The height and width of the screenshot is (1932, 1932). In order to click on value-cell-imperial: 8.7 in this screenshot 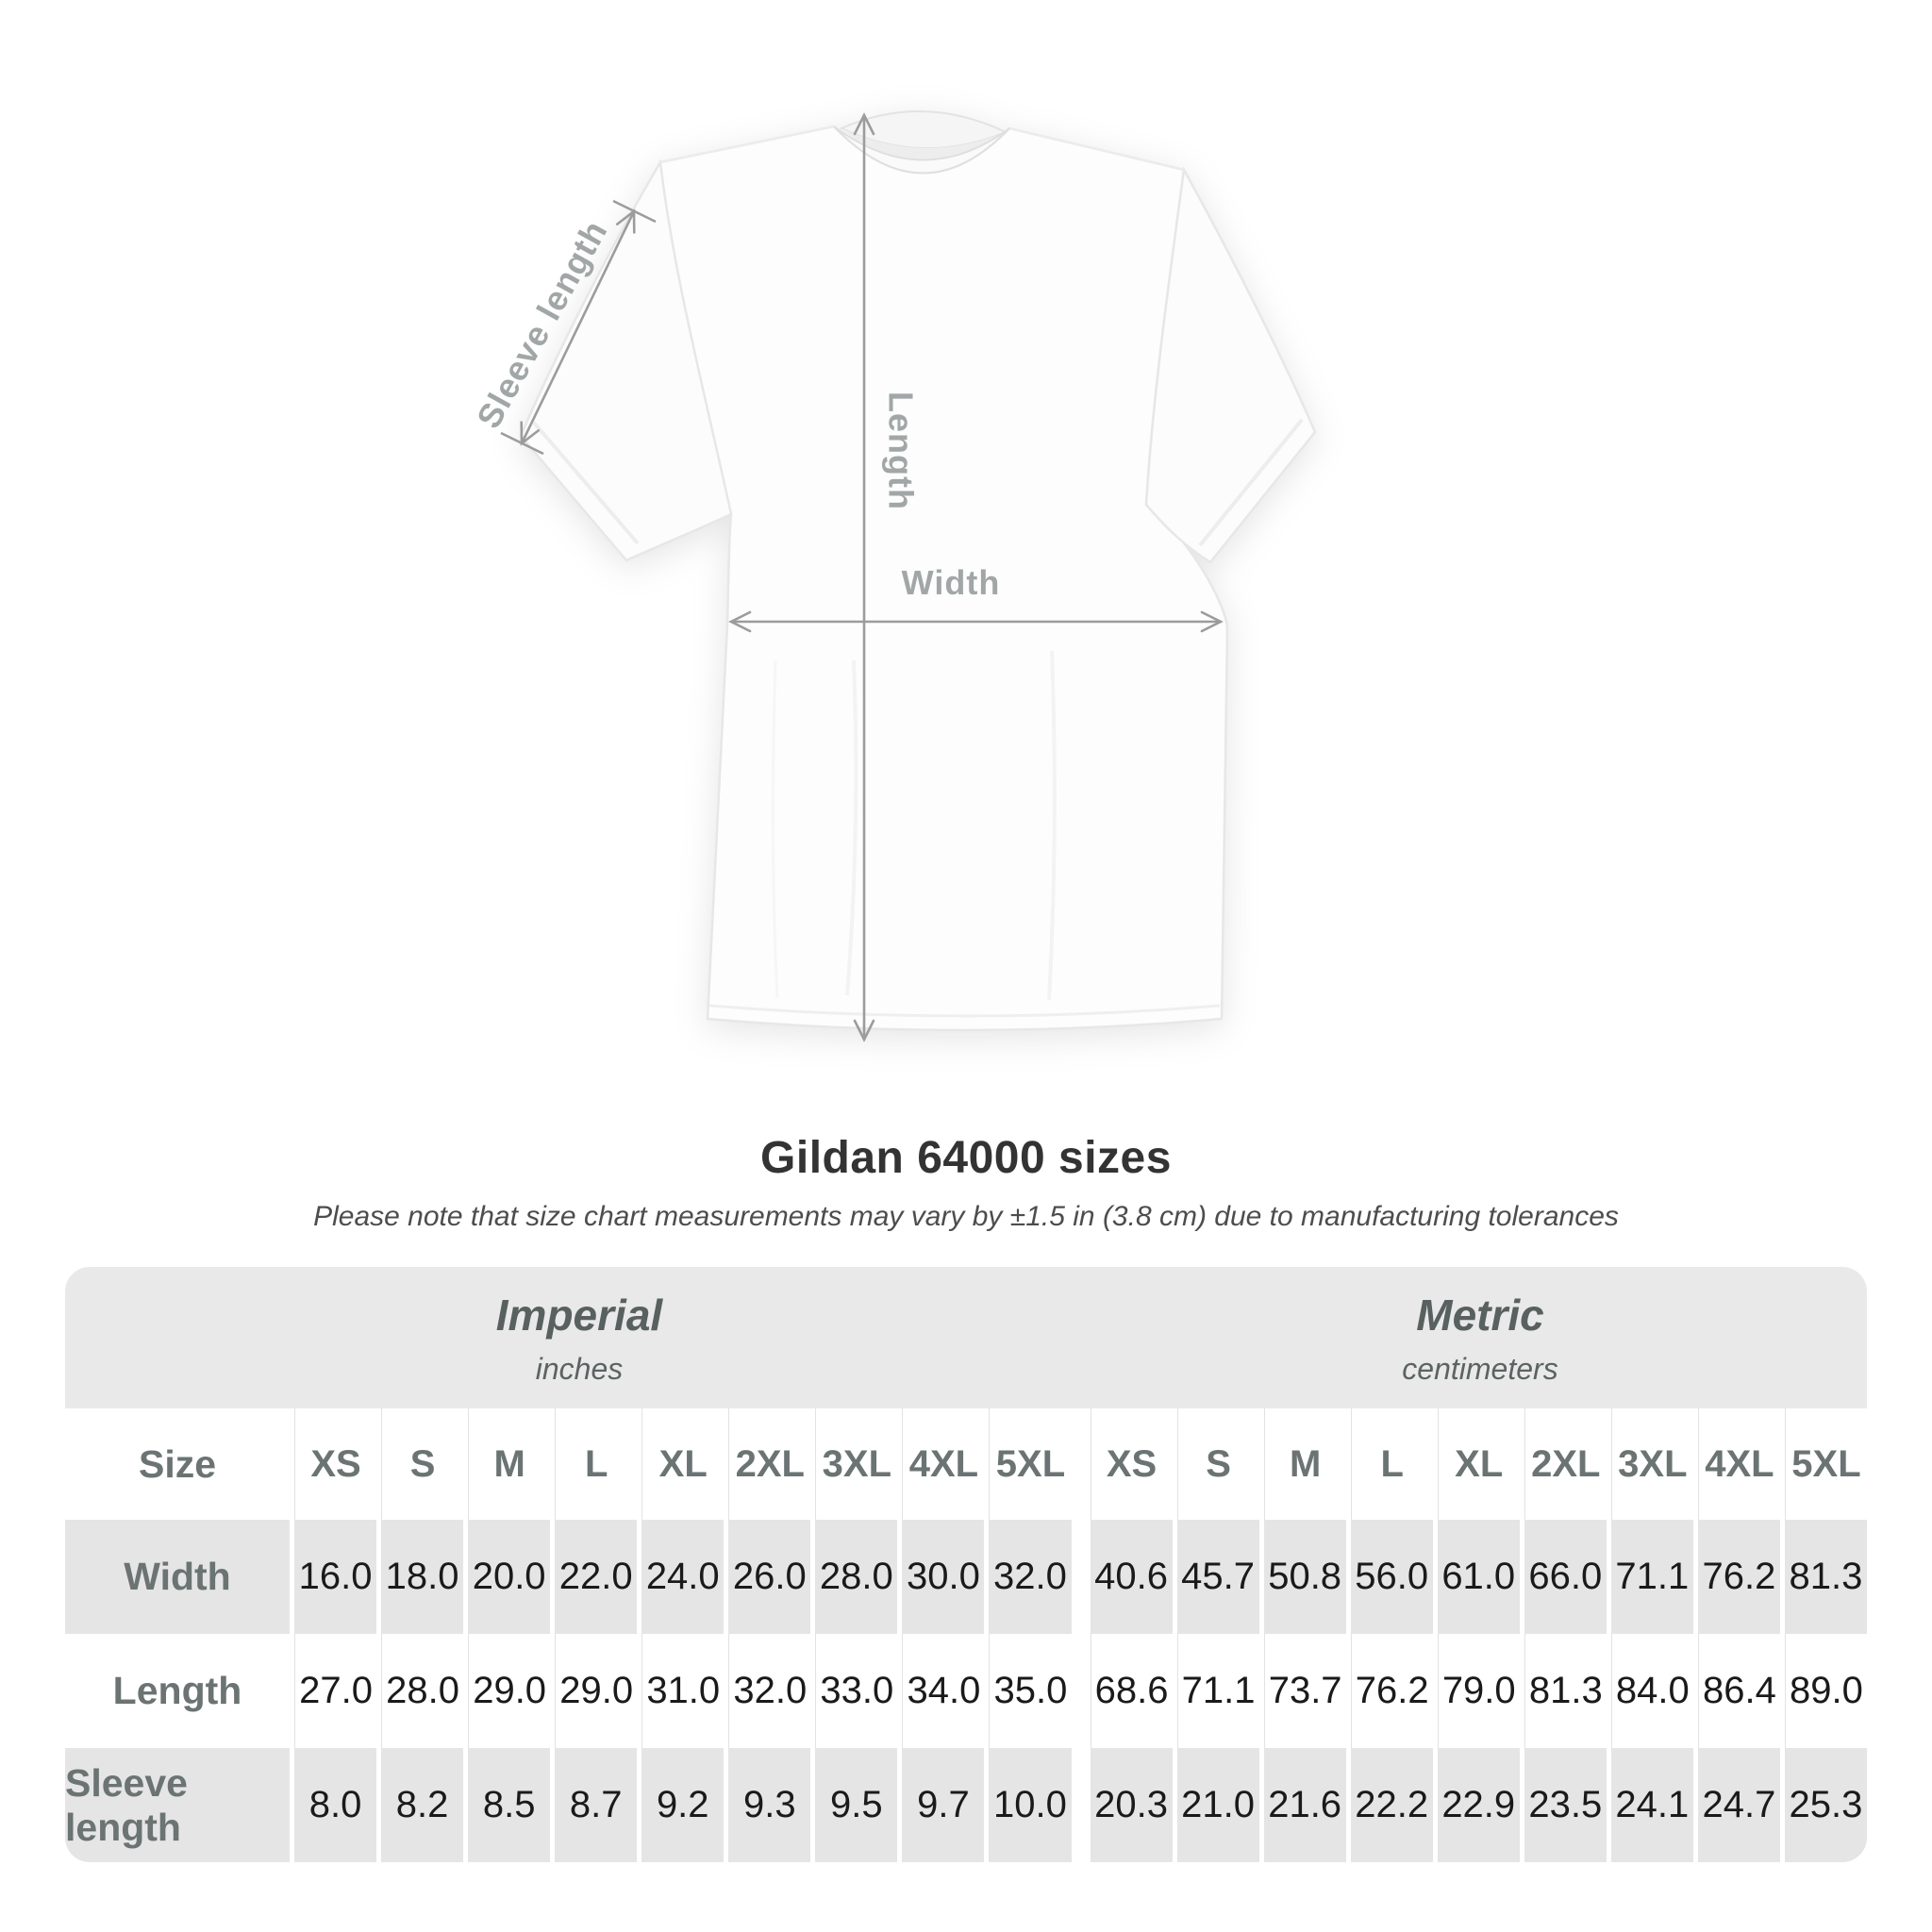, I will do `click(596, 1805)`.